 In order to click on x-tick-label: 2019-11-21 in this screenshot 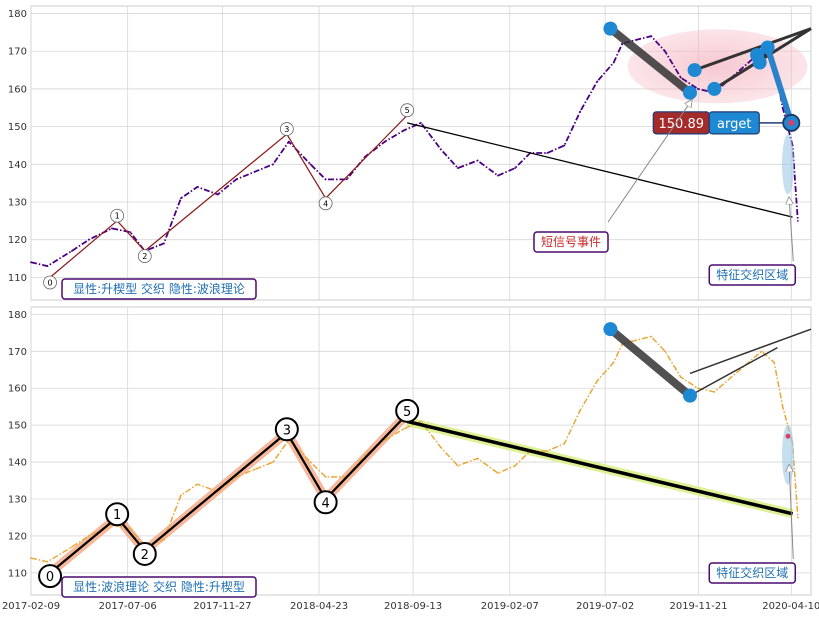, I will do `click(698, 606)`.